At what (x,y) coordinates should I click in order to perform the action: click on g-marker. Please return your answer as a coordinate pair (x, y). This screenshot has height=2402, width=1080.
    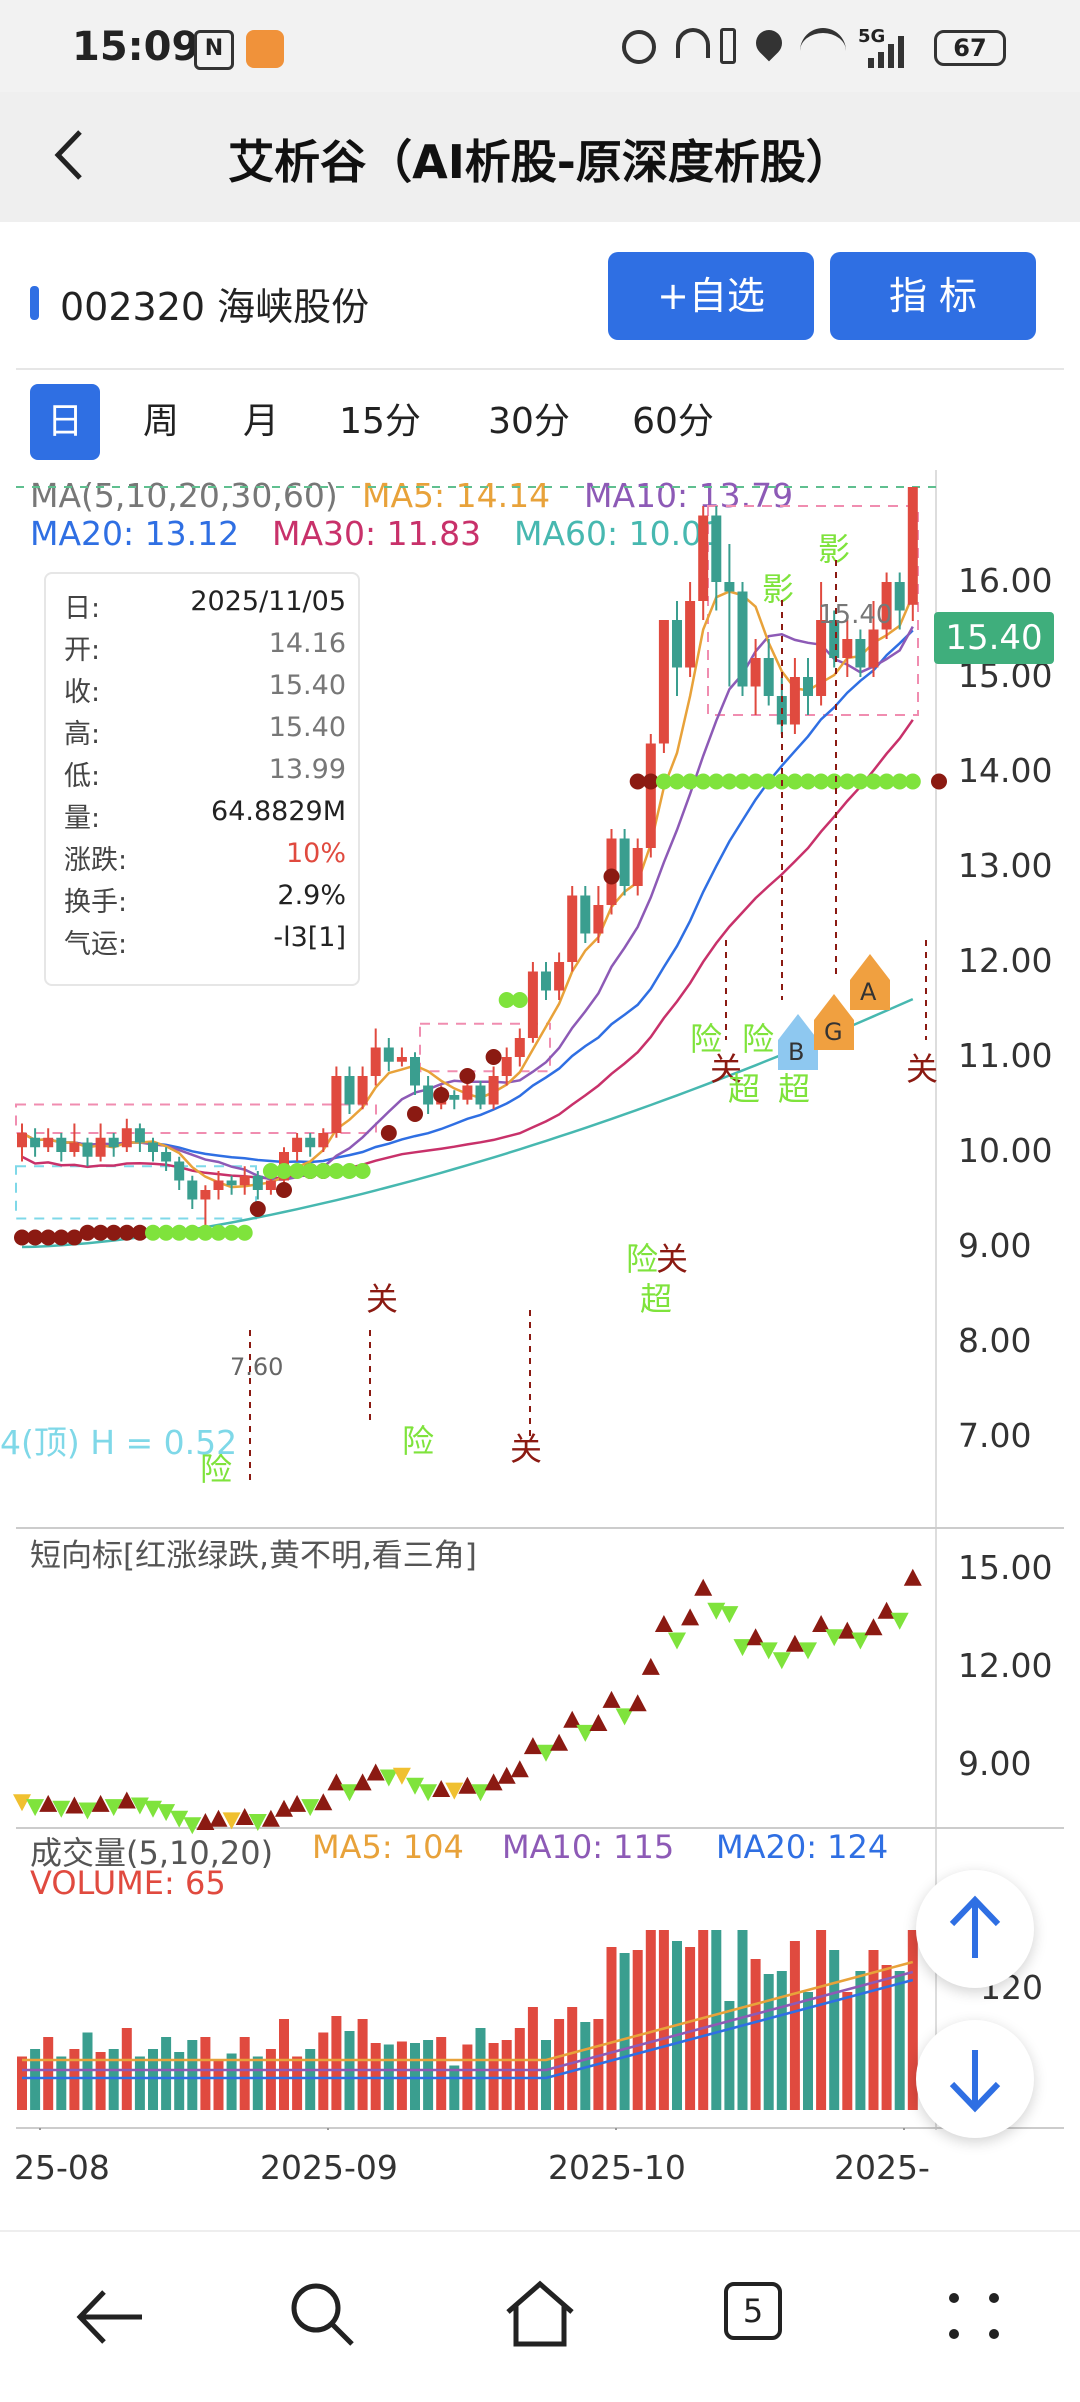
    Looking at the image, I should click on (834, 1022).